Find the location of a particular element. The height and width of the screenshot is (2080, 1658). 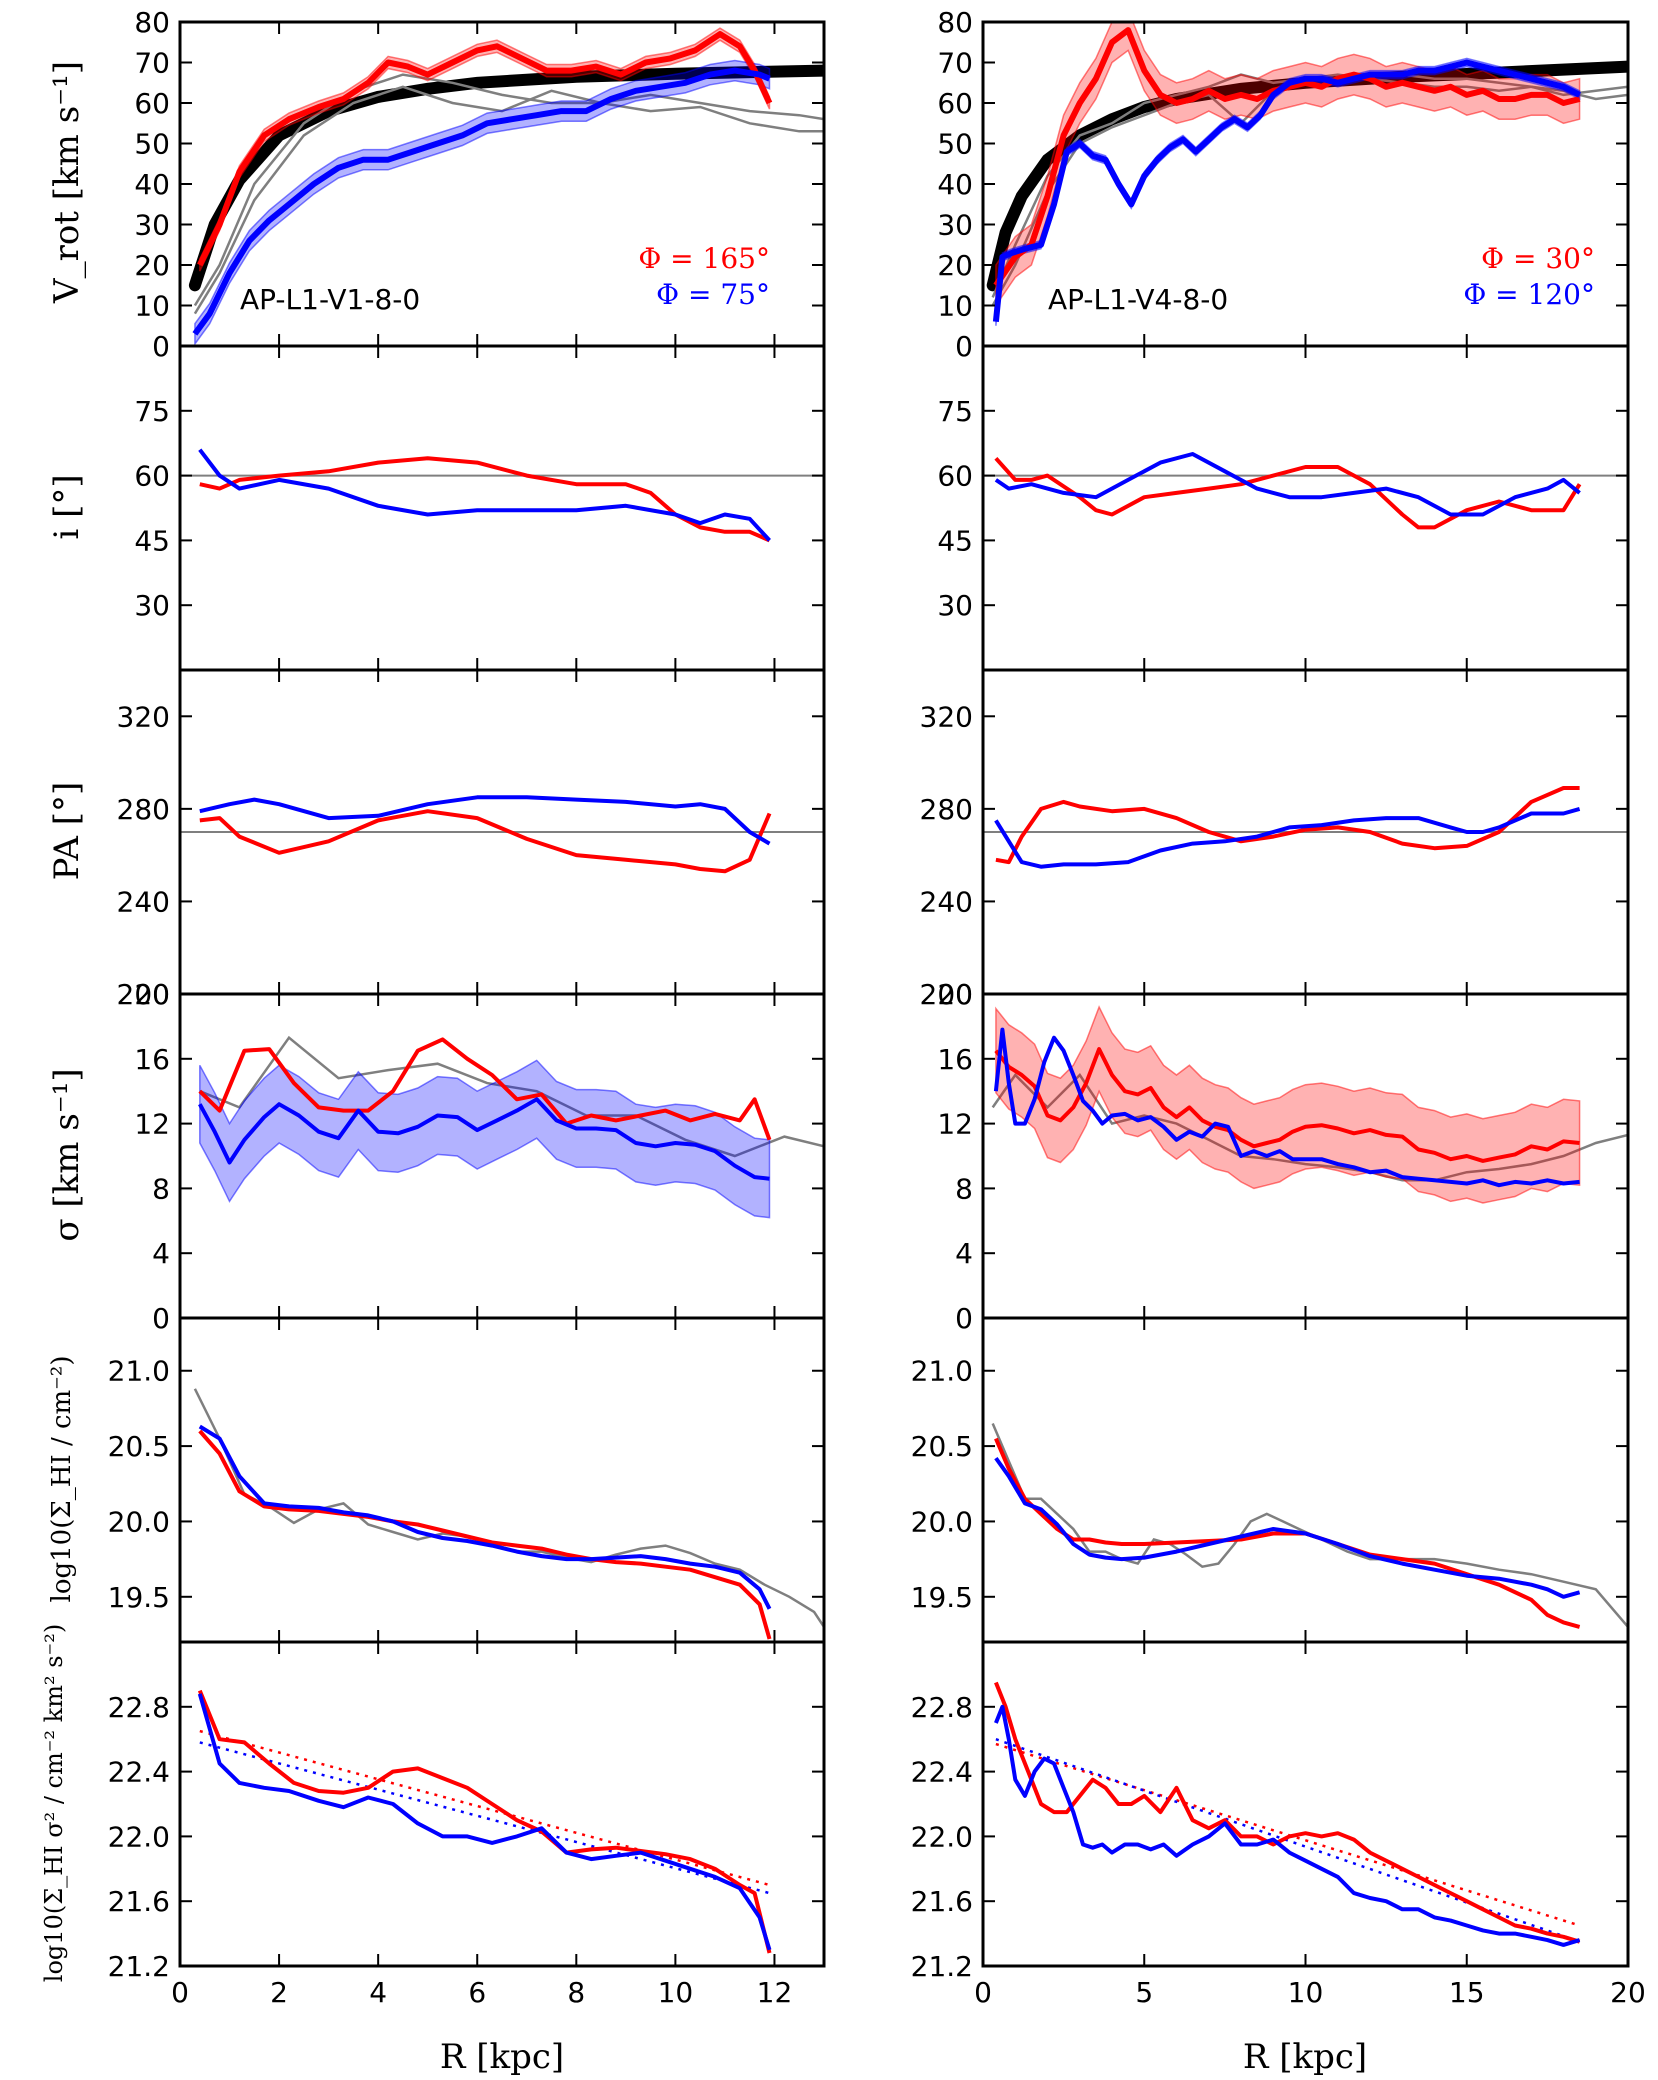

ytick-label: 12 is located at coordinates (152, 1124).